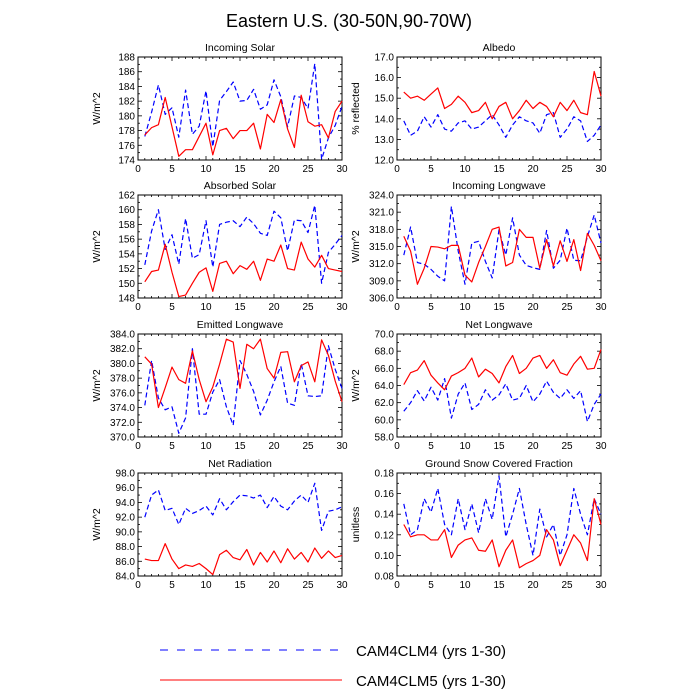 This screenshot has height=700, width=700. Describe the element at coordinates (601, 307) in the screenshot. I see `x-tick-label-incoming-longwave: 30` at that location.